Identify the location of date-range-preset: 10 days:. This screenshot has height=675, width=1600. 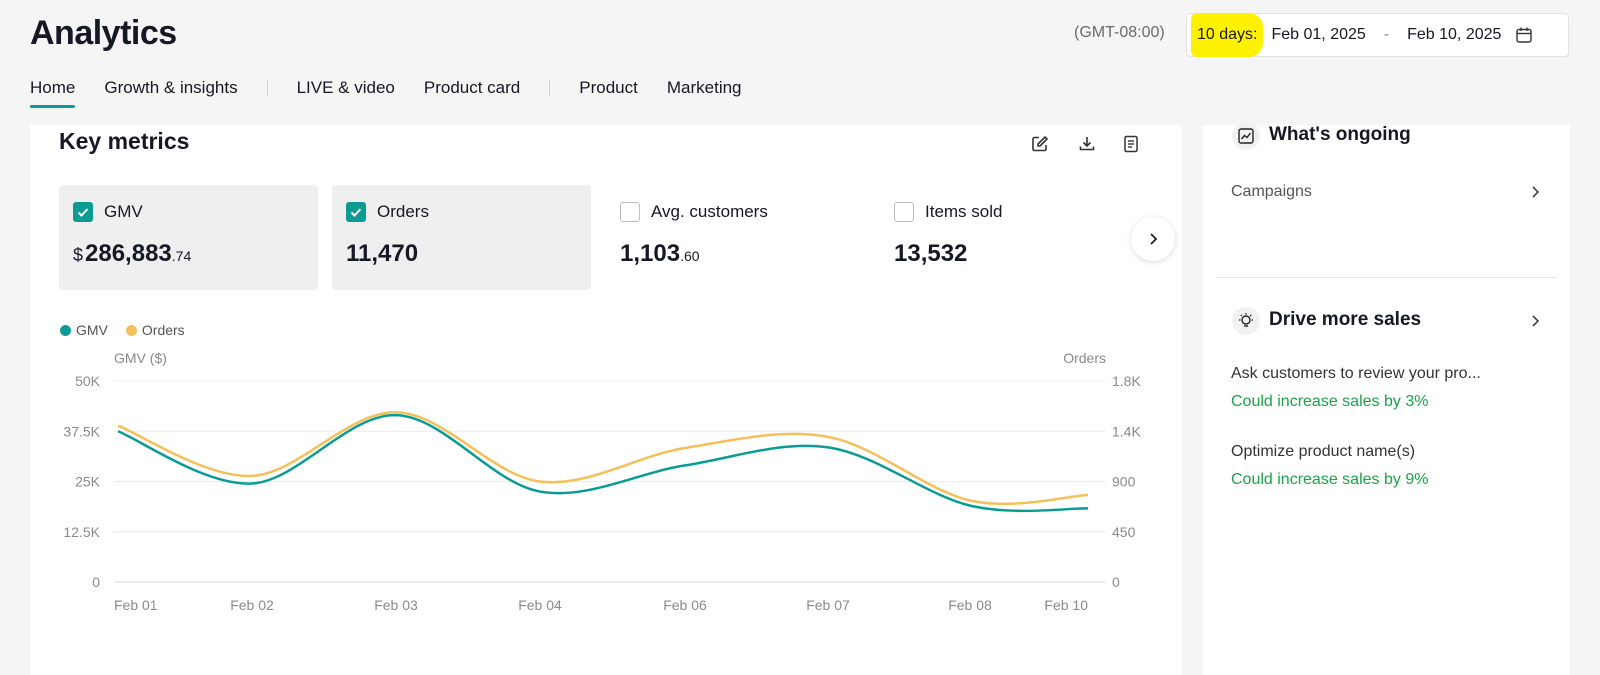
(1227, 35).